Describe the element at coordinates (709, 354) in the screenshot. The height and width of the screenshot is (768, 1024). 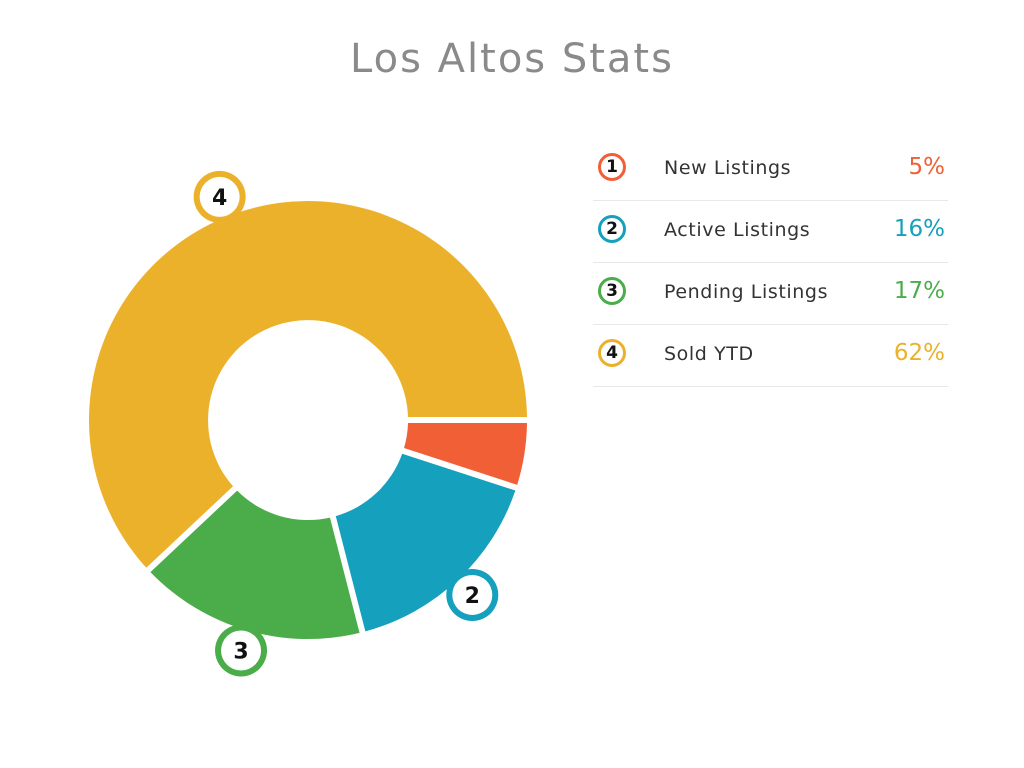
I see `legend-label: Sold YTD` at that location.